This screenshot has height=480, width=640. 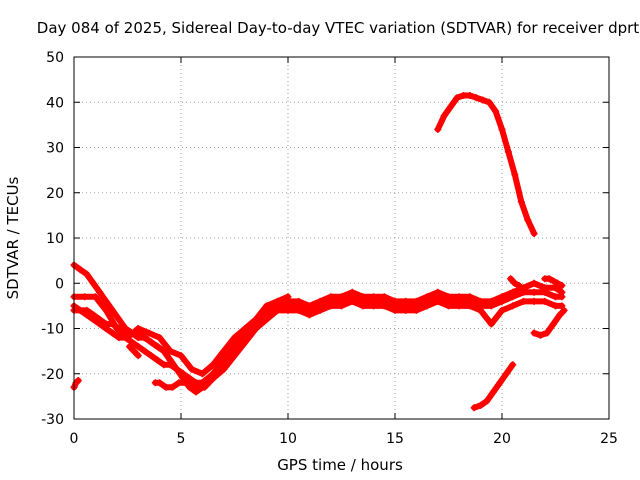 I want to click on x-tick-label: 20, so click(x=502, y=439).